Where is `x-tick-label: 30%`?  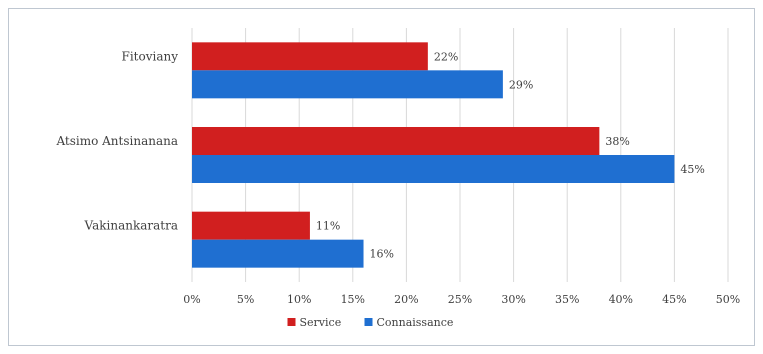
x-tick-label: 30% is located at coordinates (513, 299).